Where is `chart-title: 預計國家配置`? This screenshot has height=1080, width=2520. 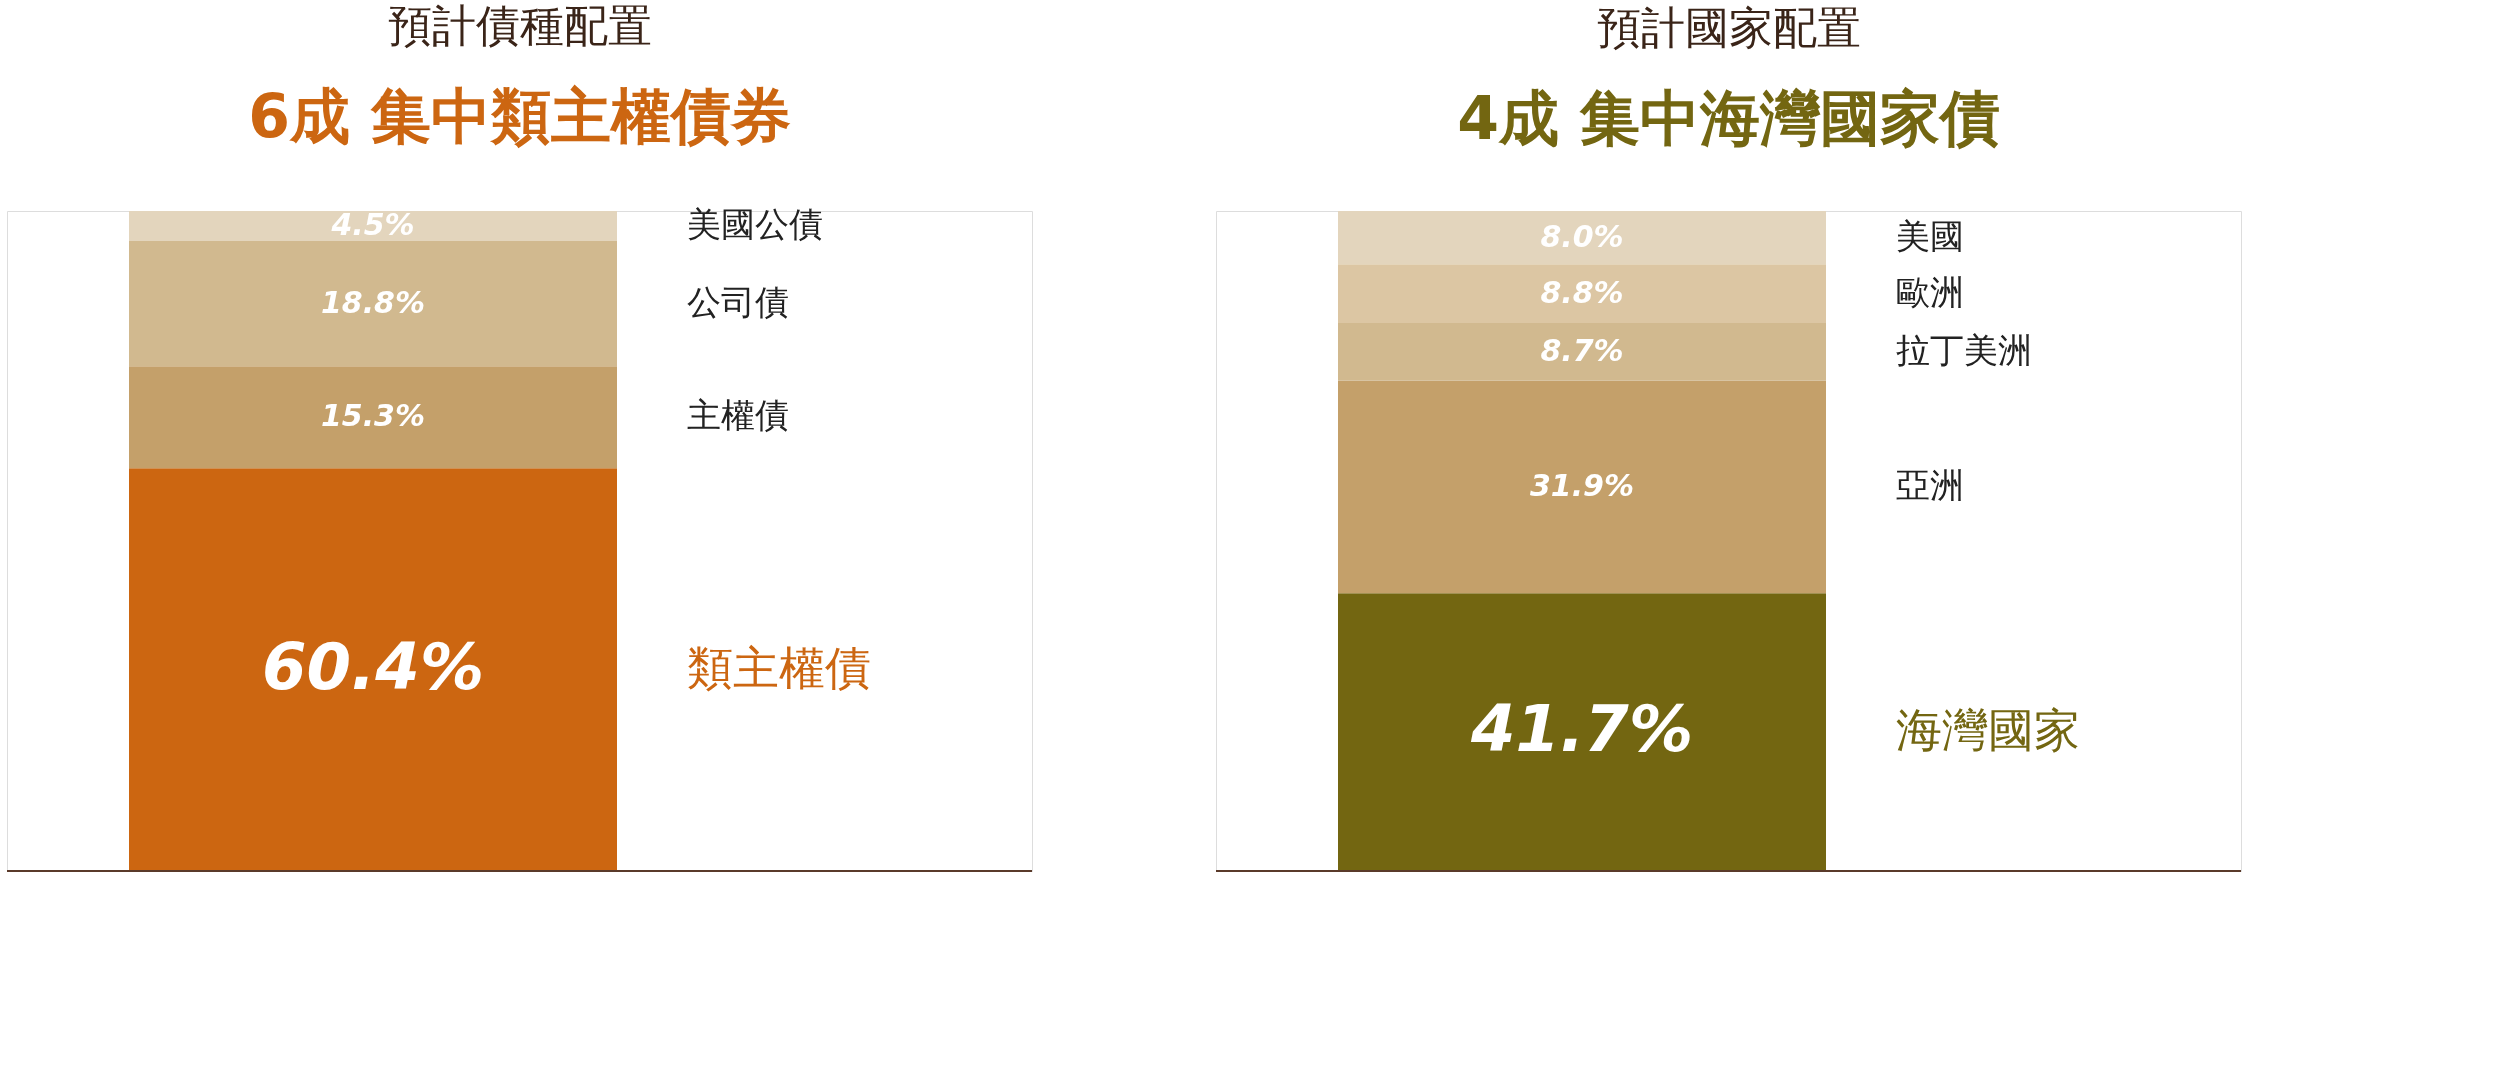 chart-title: 預計國家配置 is located at coordinates (1728, 27).